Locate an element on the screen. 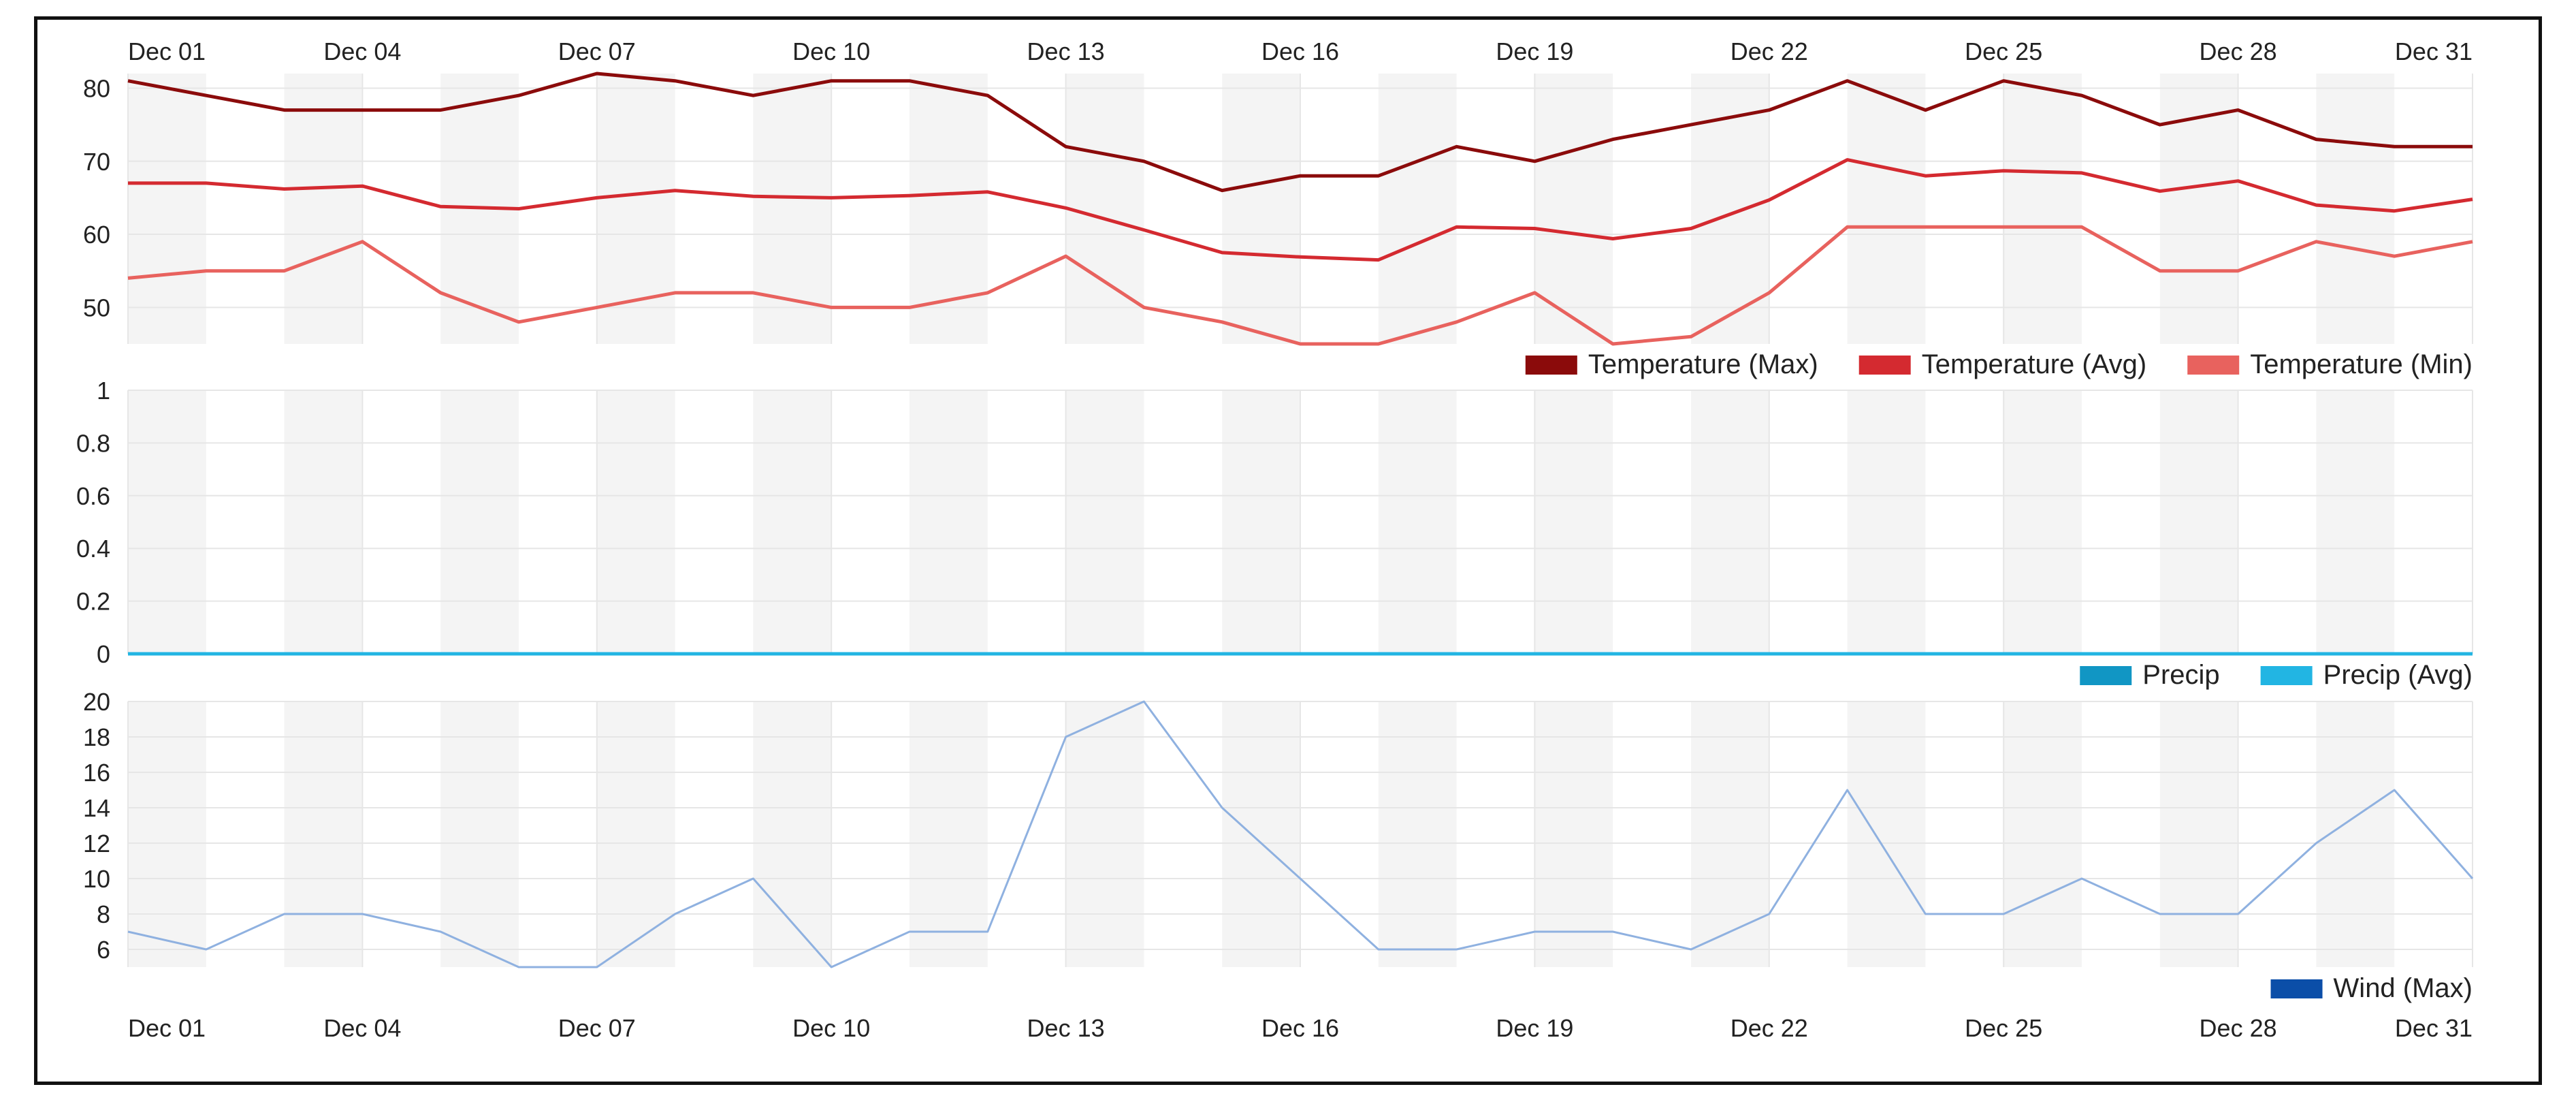  y-tick-label: 0.2 is located at coordinates (93, 602).